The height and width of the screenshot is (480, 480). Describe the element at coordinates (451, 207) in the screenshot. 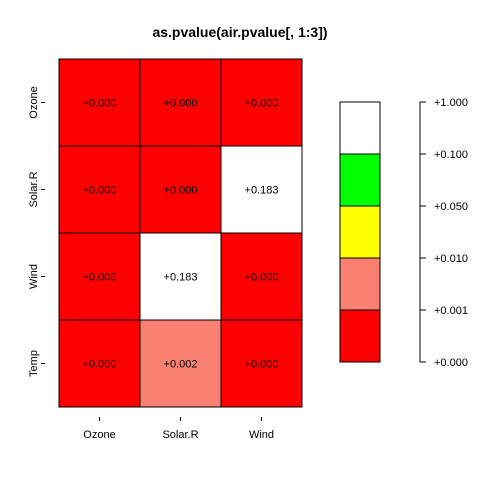

I see `legend-break-label: +0.050` at that location.